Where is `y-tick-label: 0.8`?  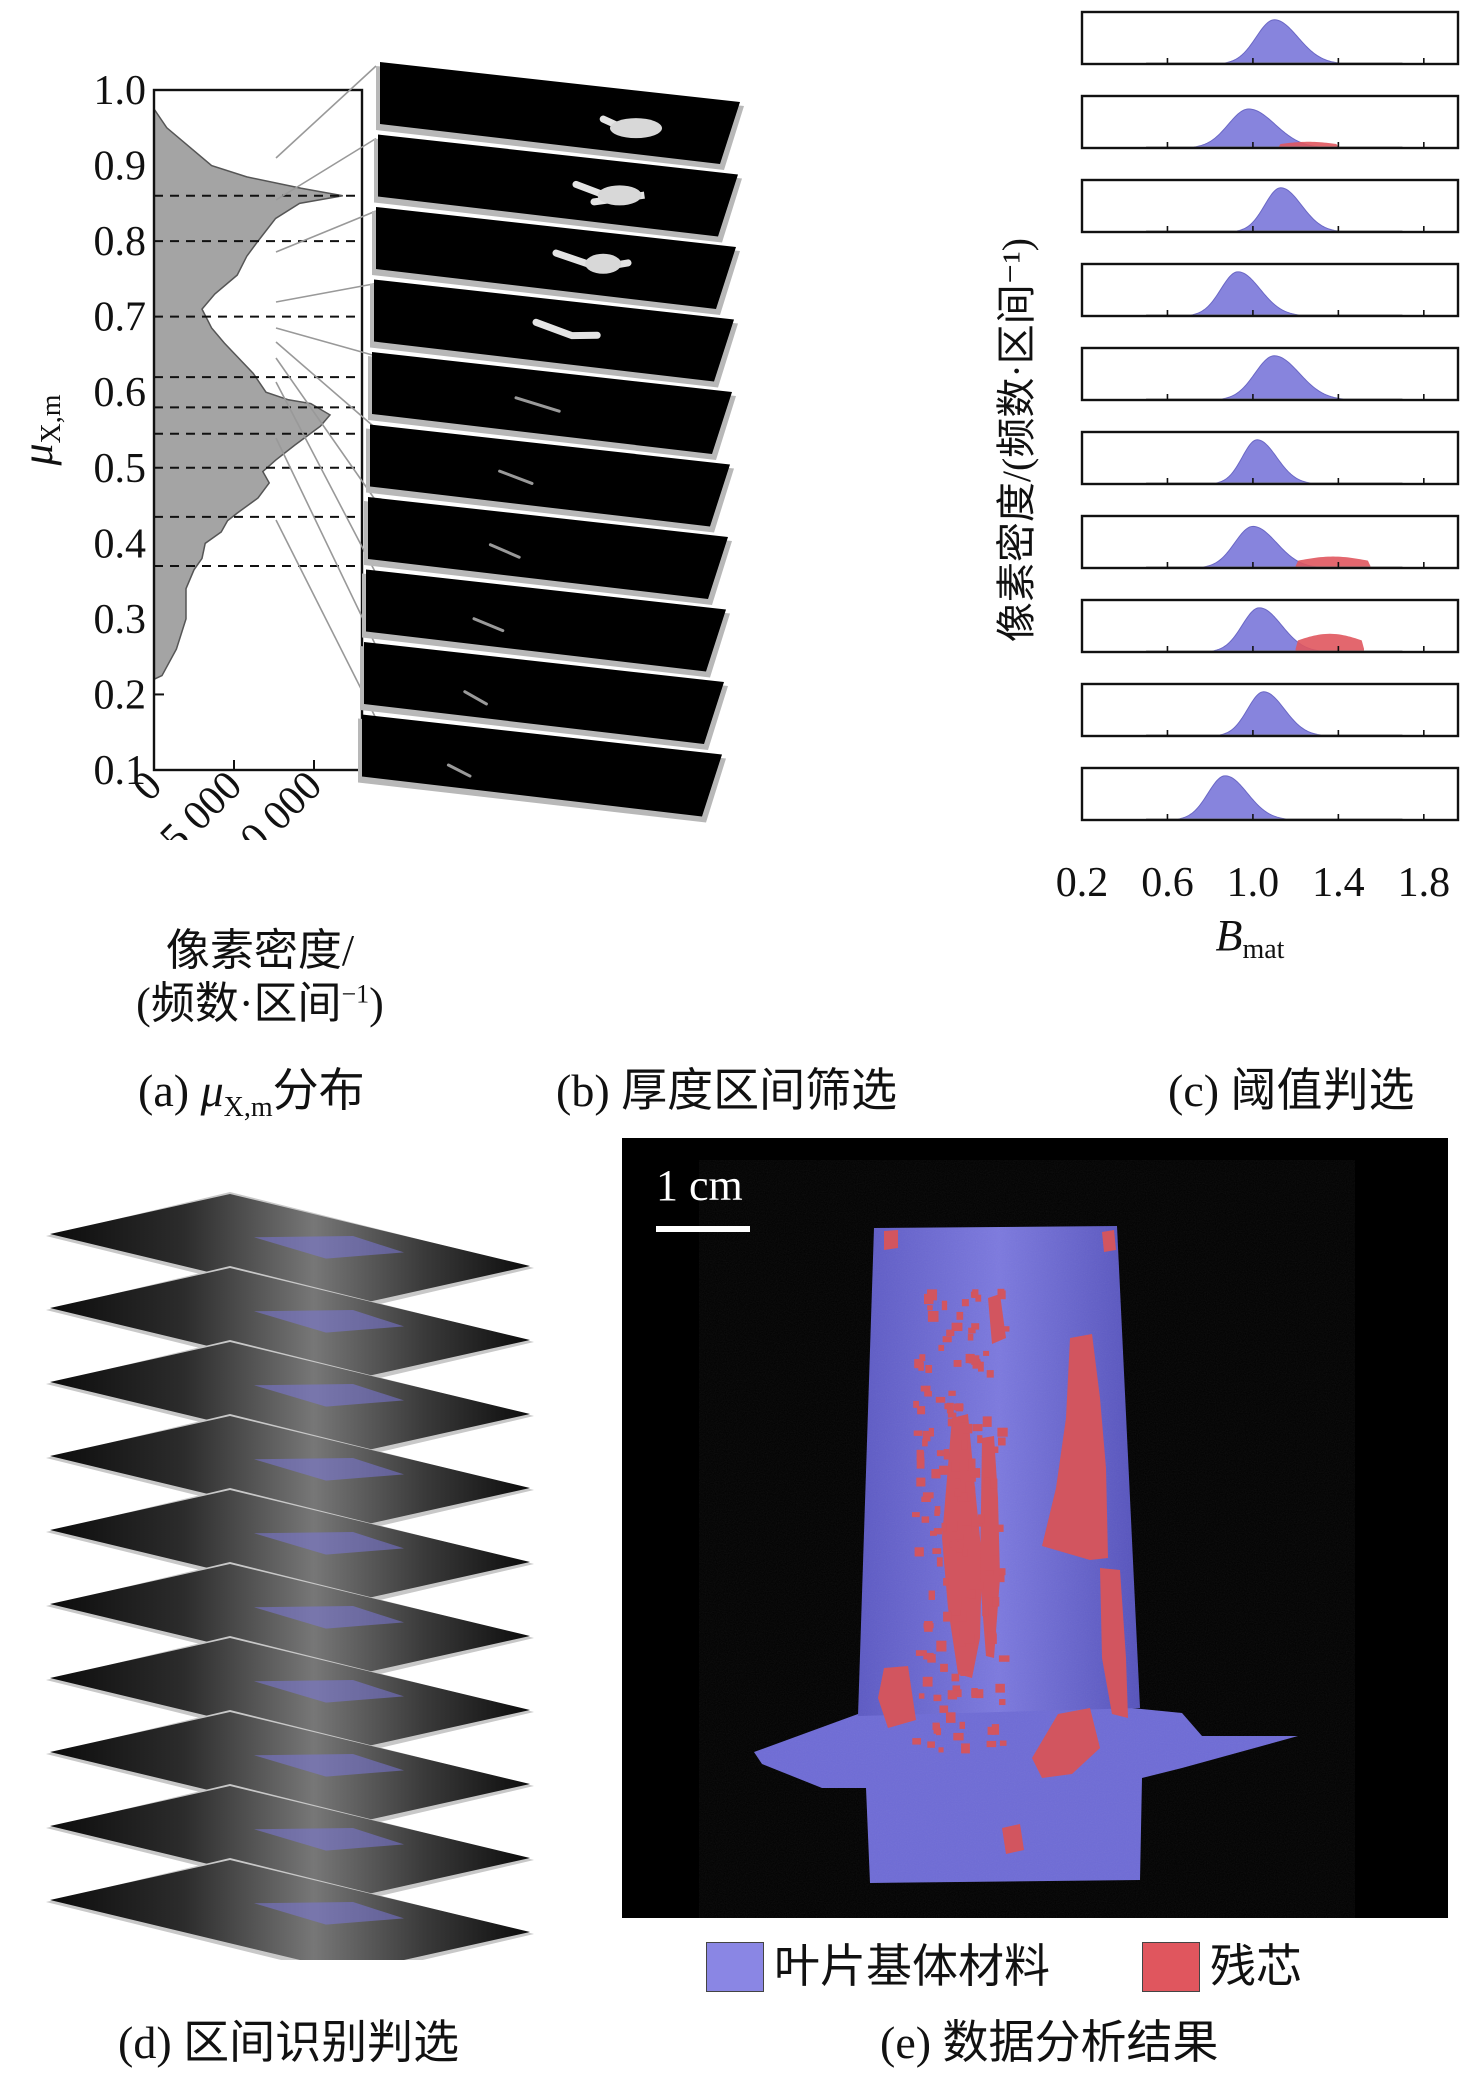
y-tick-label: 0.8 is located at coordinates (120, 242).